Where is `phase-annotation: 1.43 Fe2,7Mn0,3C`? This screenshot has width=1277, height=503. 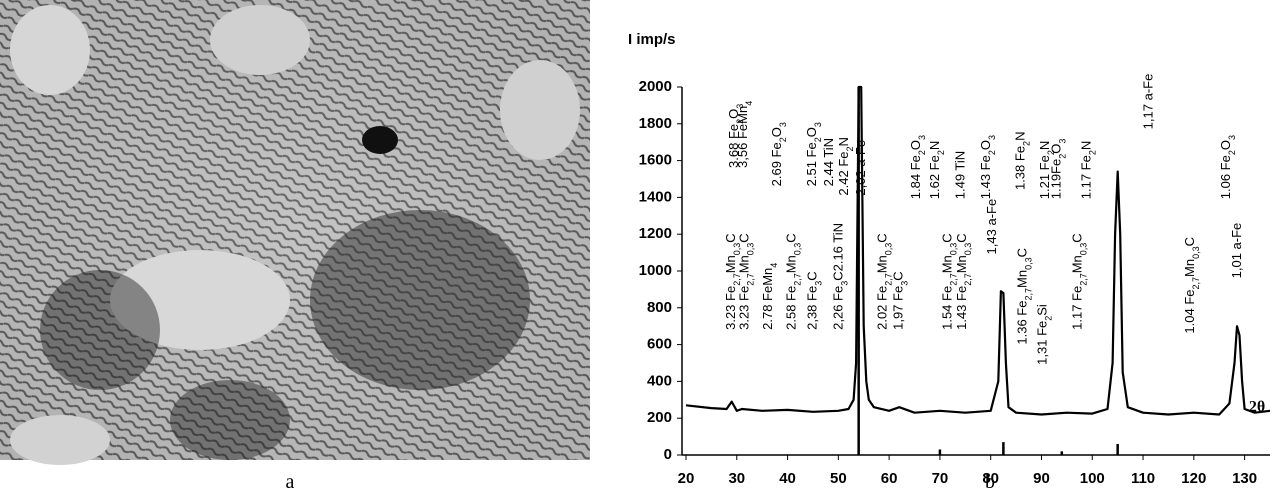 phase-annotation: 1.43 Fe2,7Mn0,3C is located at coordinates (963, 281).